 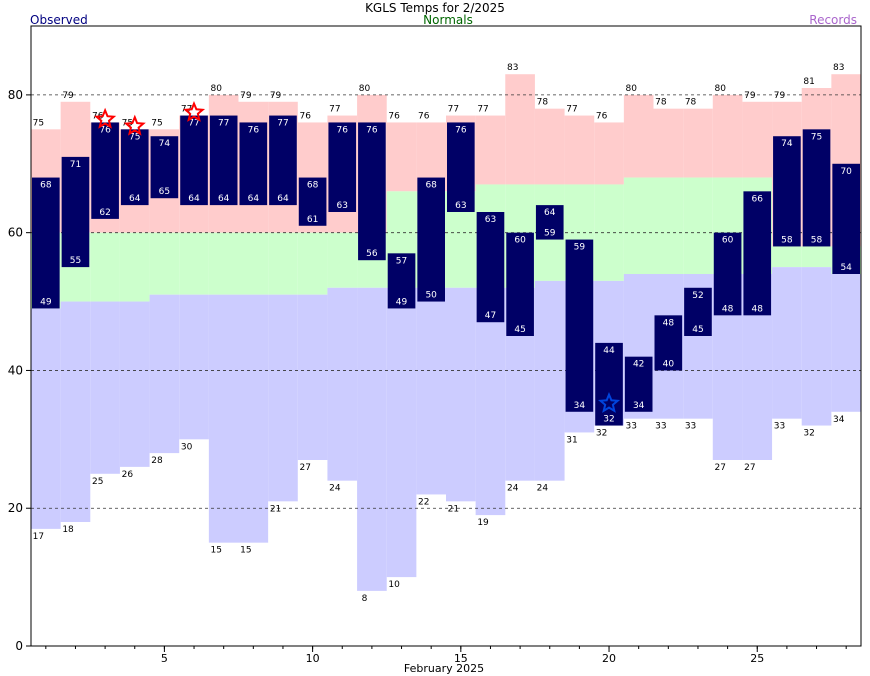 I want to click on record-low-label: 30, so click(x=187, y=447).